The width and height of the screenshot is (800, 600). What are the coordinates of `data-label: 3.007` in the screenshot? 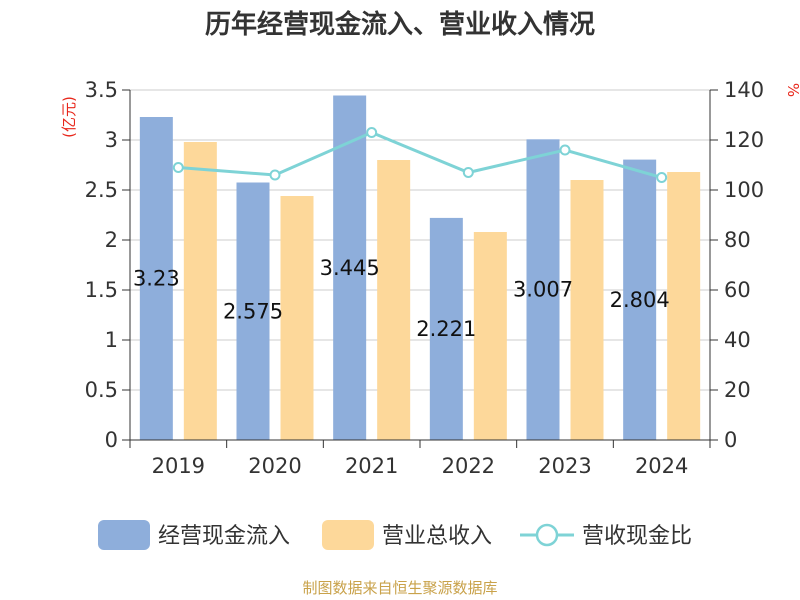 It's located at (543, 290).